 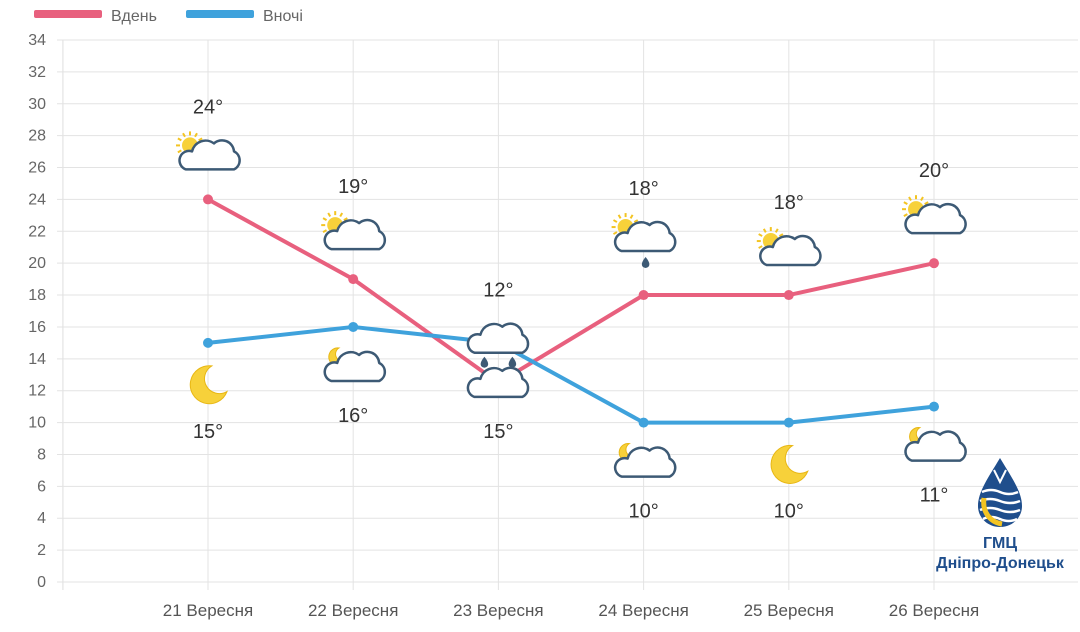 I want to click on y-tick-label: 20, so click(x=37, y=263).